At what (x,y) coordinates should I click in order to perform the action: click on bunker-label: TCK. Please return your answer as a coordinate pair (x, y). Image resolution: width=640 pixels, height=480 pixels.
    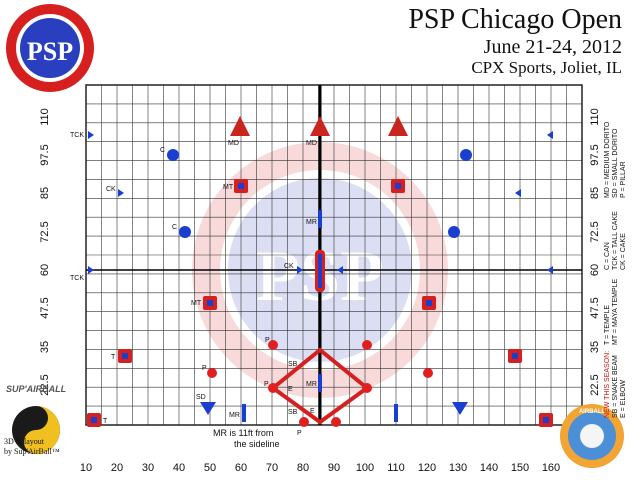
    Looking at the image, I should click on (77, 278).